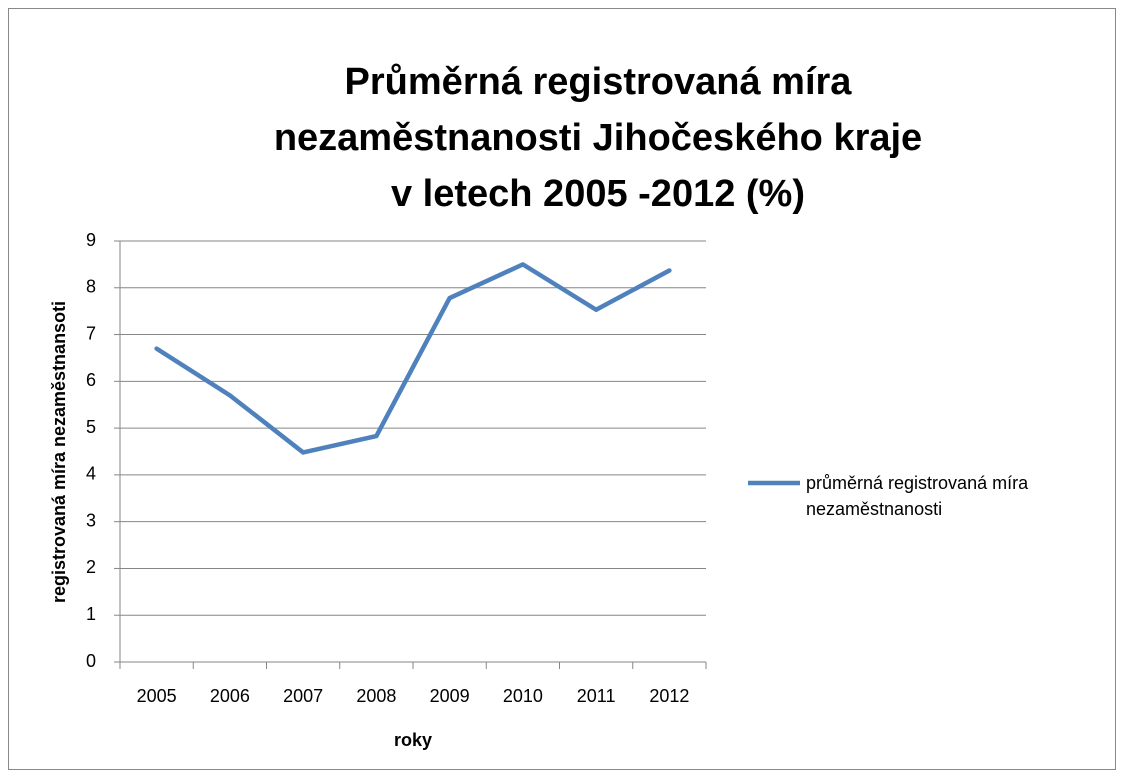 The image size is (1124, 778). I want to click on y-tick-label: 1, so click(91, 614).